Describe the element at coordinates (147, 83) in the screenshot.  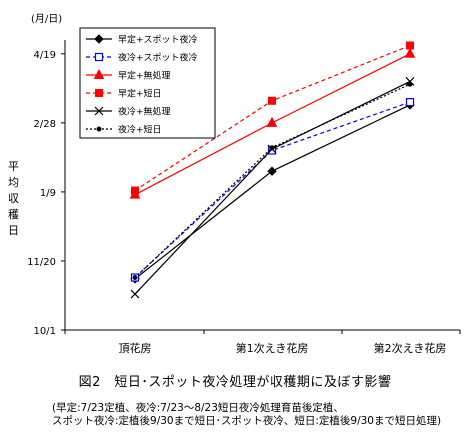
I see `legend-box` at that location.